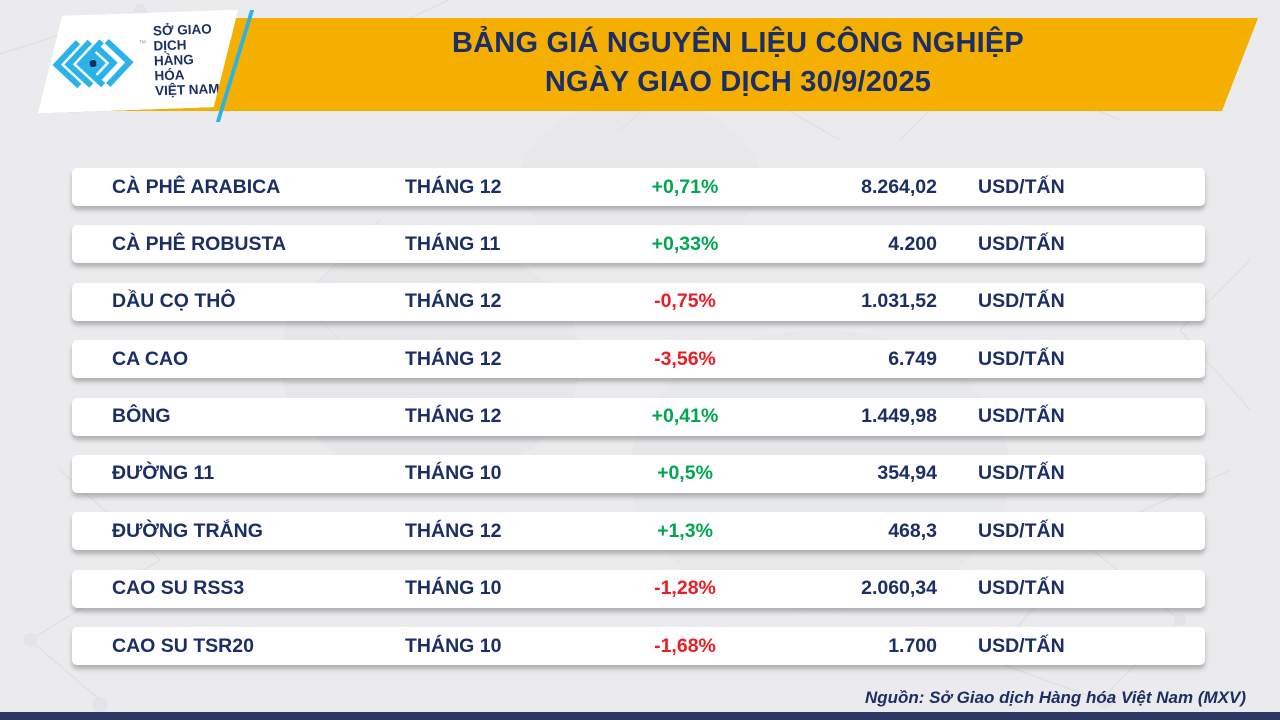  Describe the element at coordinates (141, 416) in the screenshot. I see `commodity-name: BÔNG` at that location.